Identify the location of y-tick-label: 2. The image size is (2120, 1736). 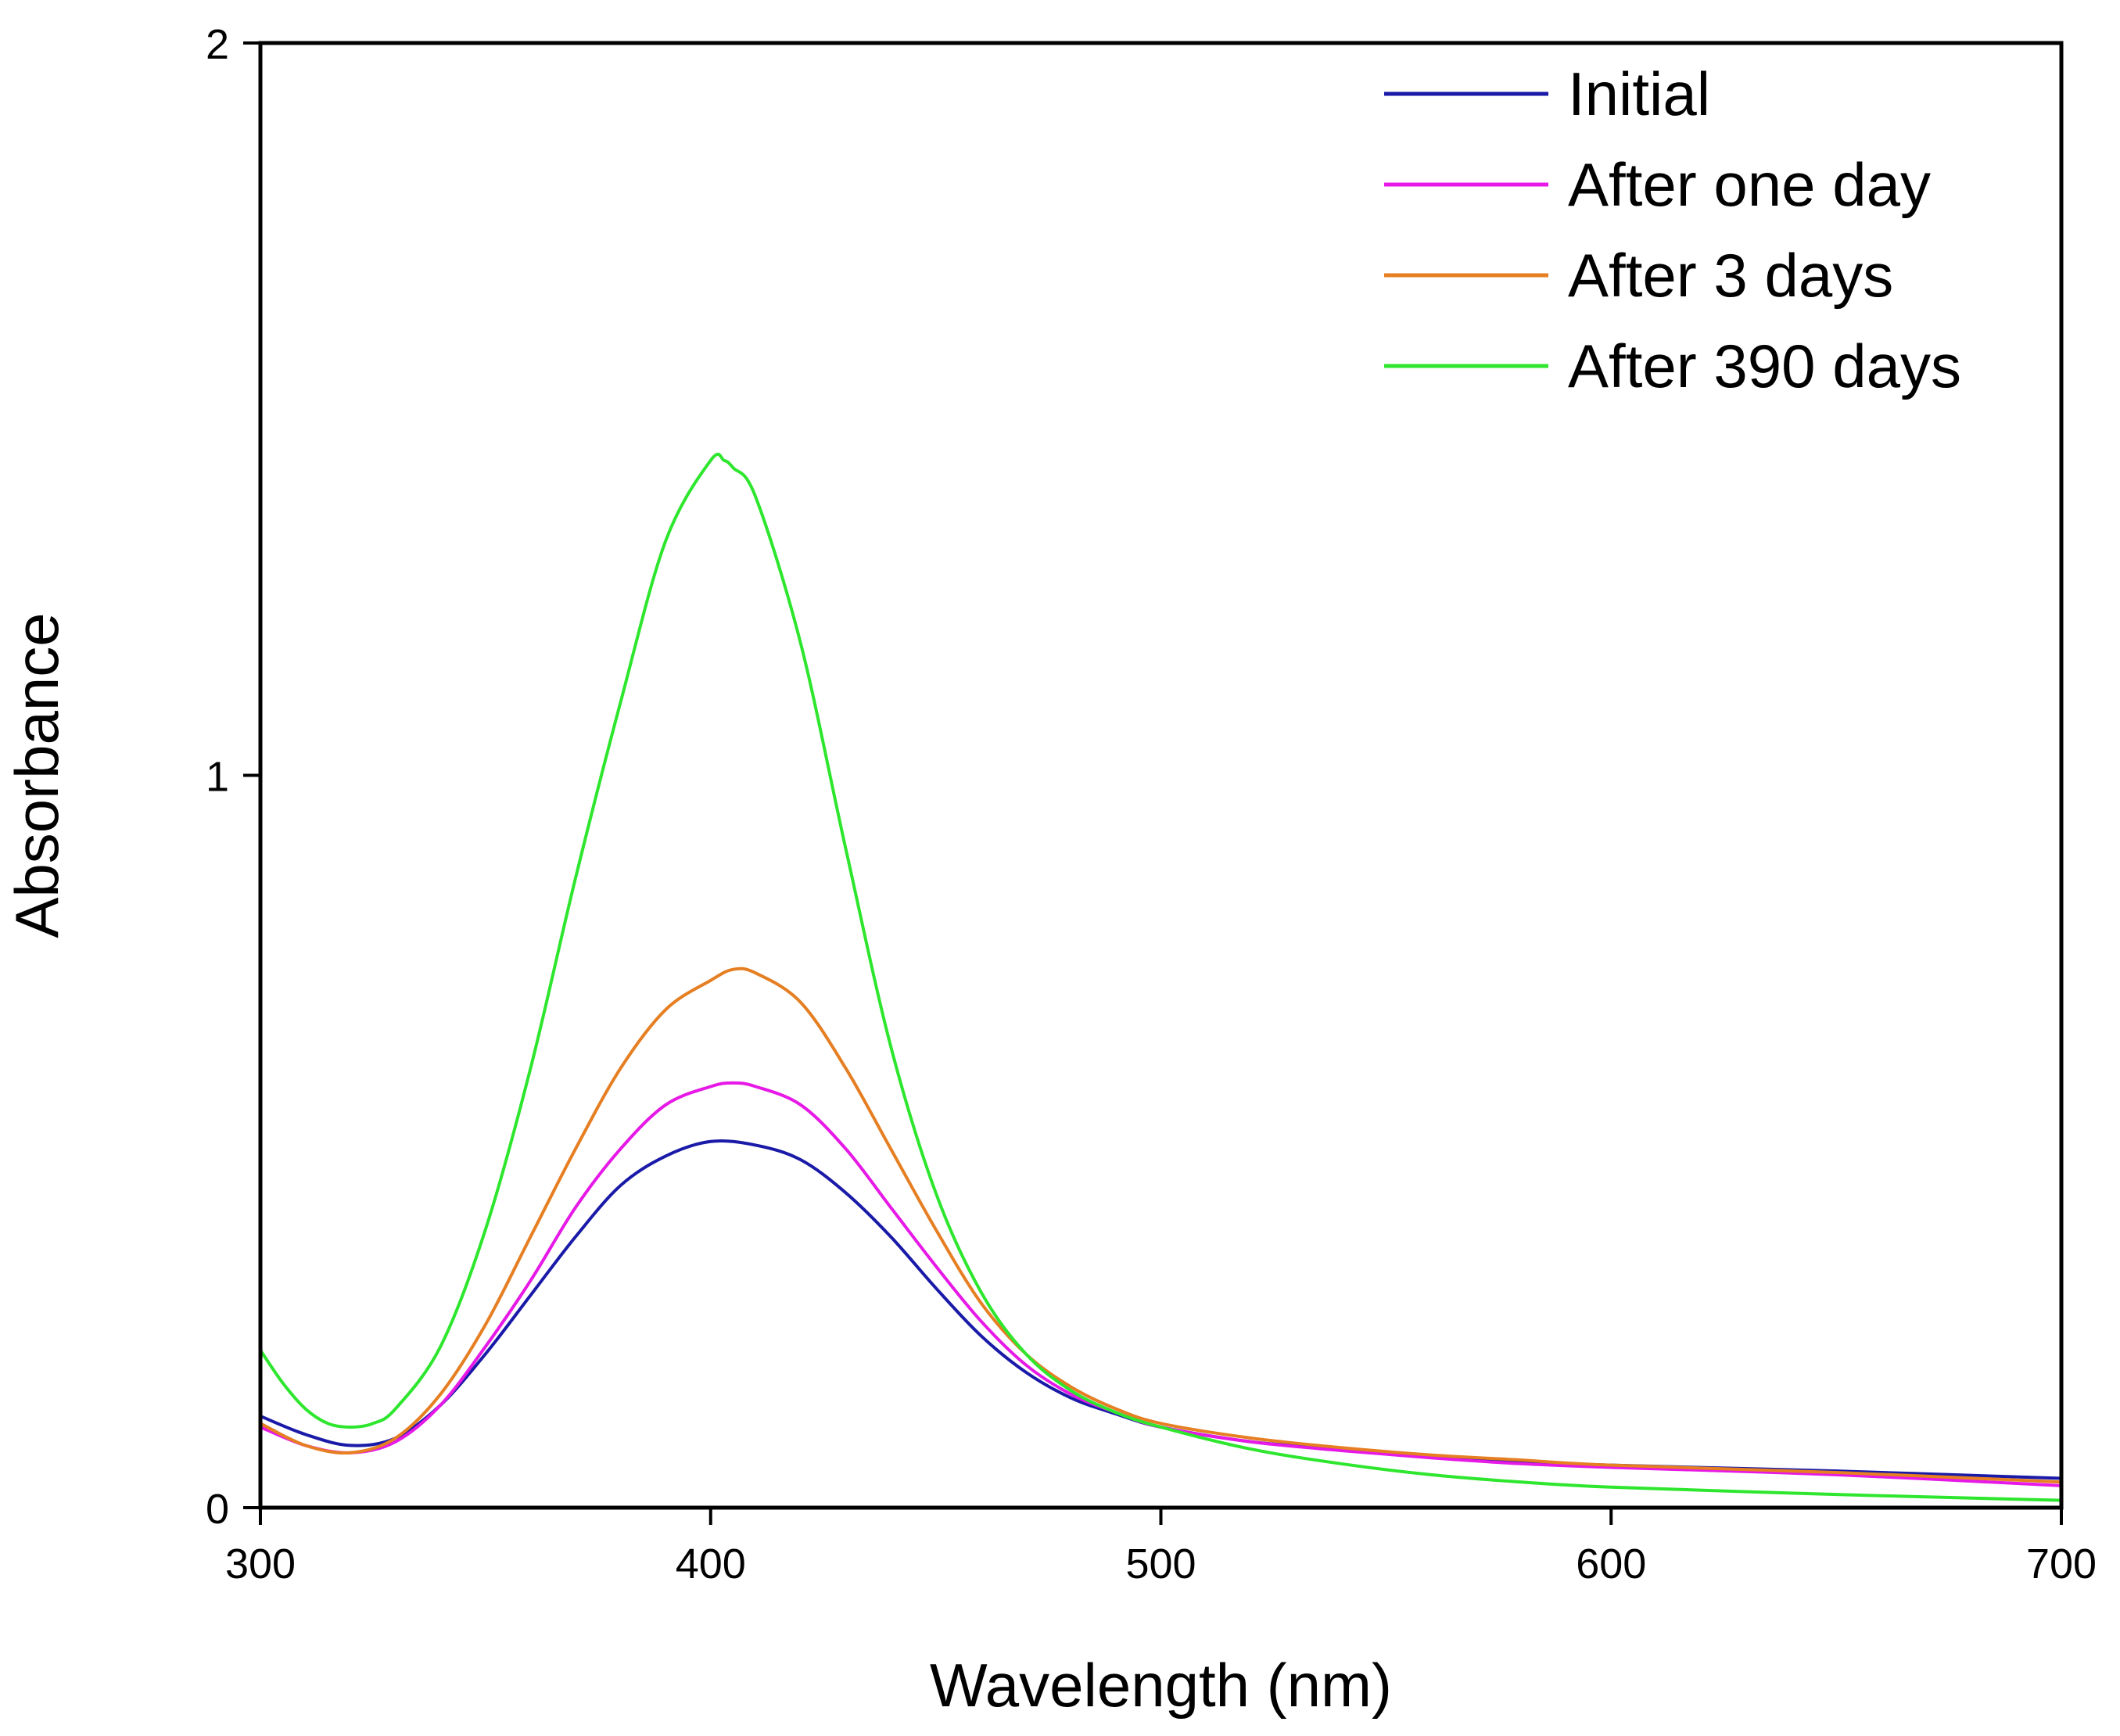
(217, 44).